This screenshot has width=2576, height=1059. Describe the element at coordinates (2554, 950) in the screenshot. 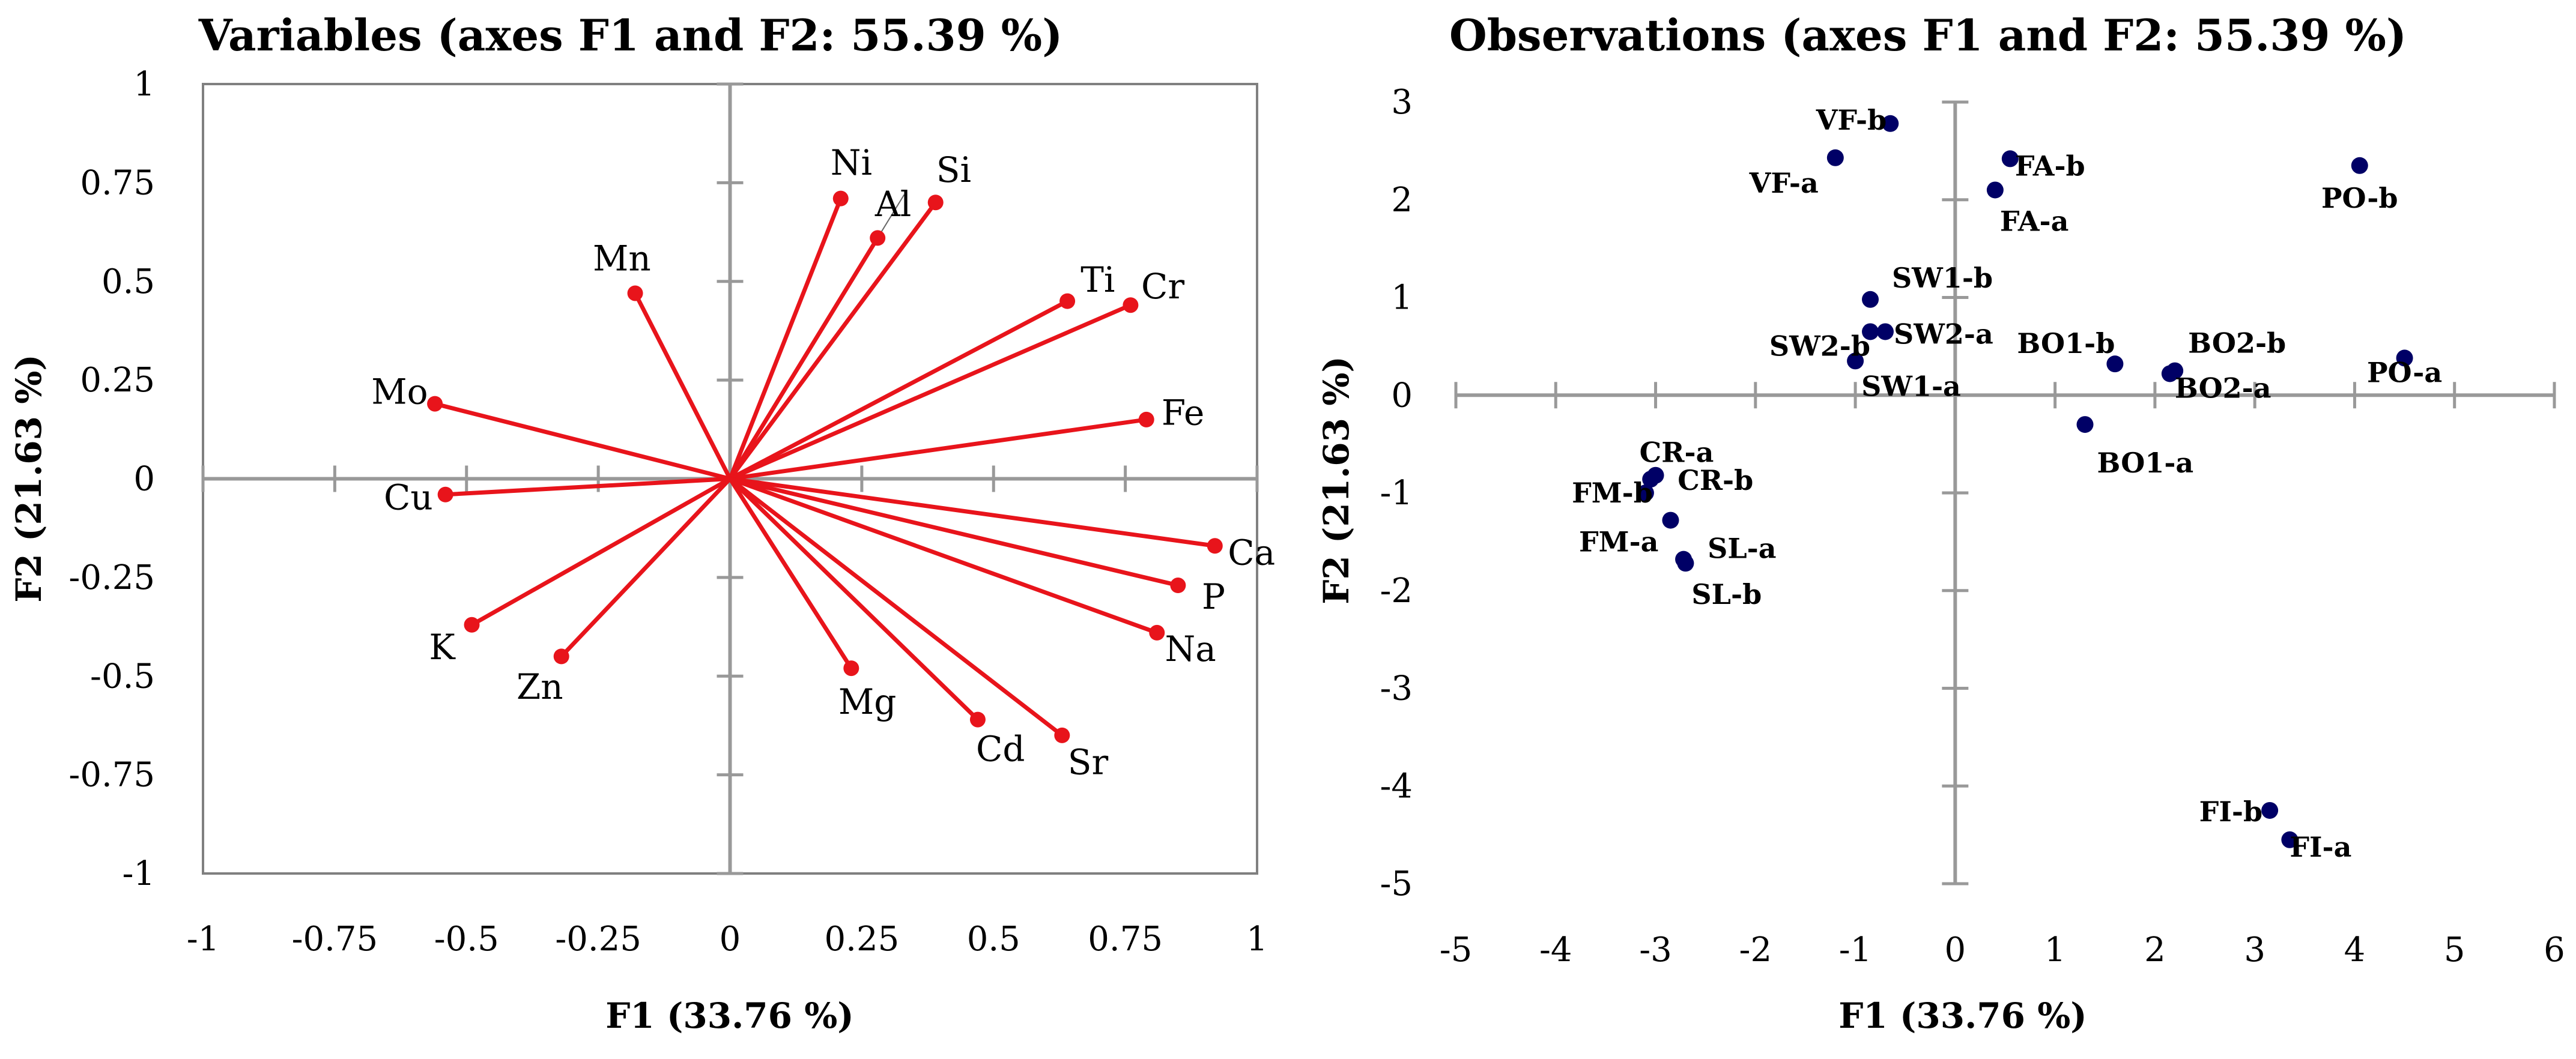

I see `observations-x-tick-label: 6` at that location.